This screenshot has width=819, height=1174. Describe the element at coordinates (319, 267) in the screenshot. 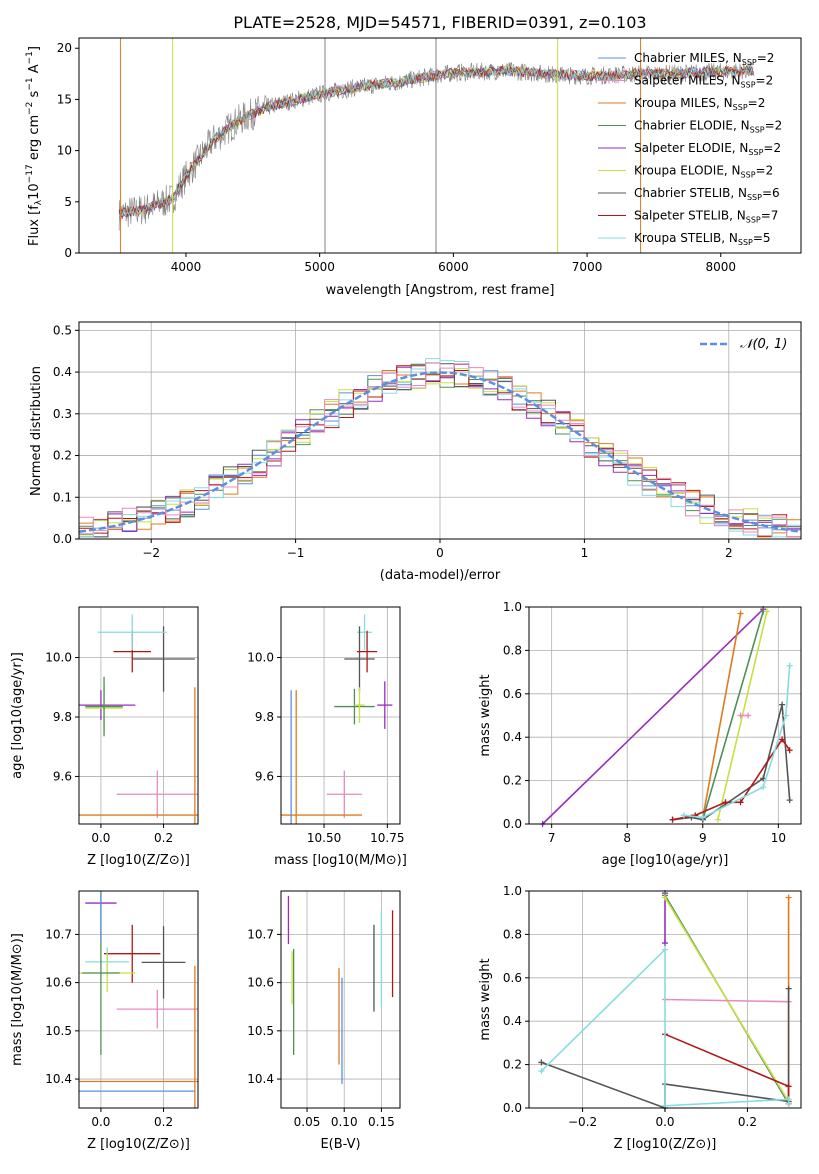

I see `spectrum-x-tick-label: 5000` at that location.